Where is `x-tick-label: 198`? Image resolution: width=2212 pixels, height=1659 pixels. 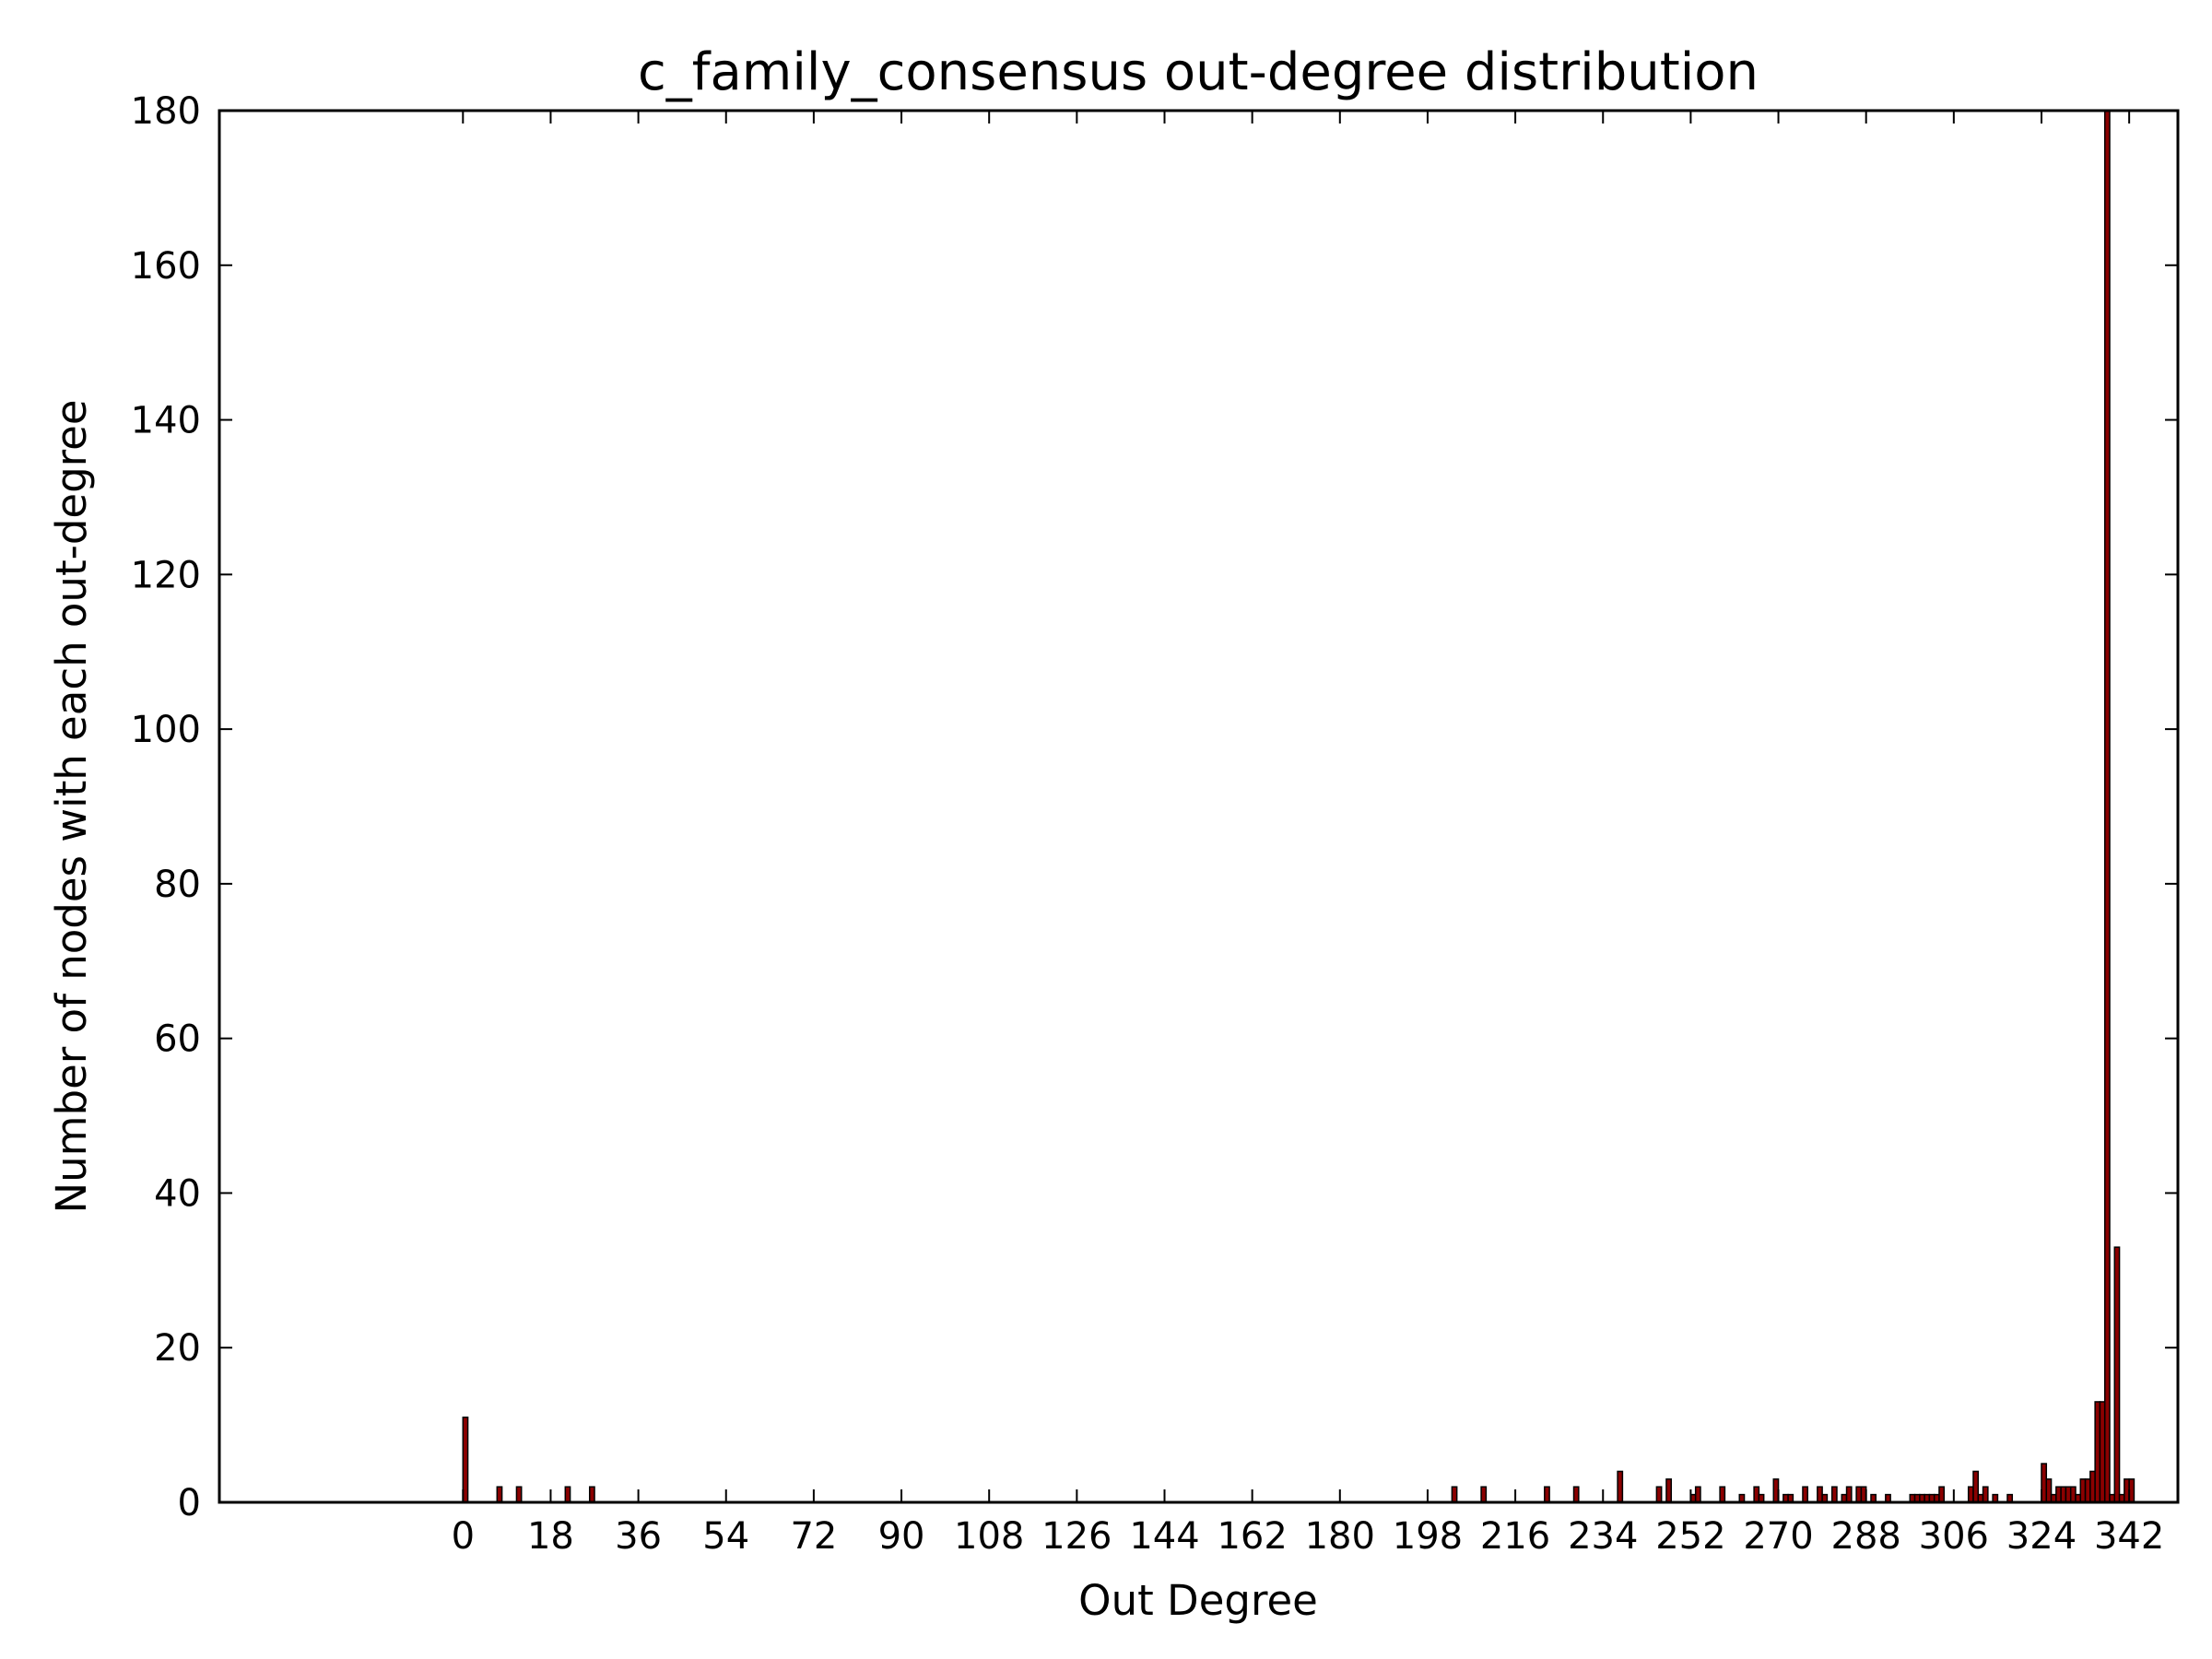
x-tick-label: 198 is located at coordinates (1428, 1536).